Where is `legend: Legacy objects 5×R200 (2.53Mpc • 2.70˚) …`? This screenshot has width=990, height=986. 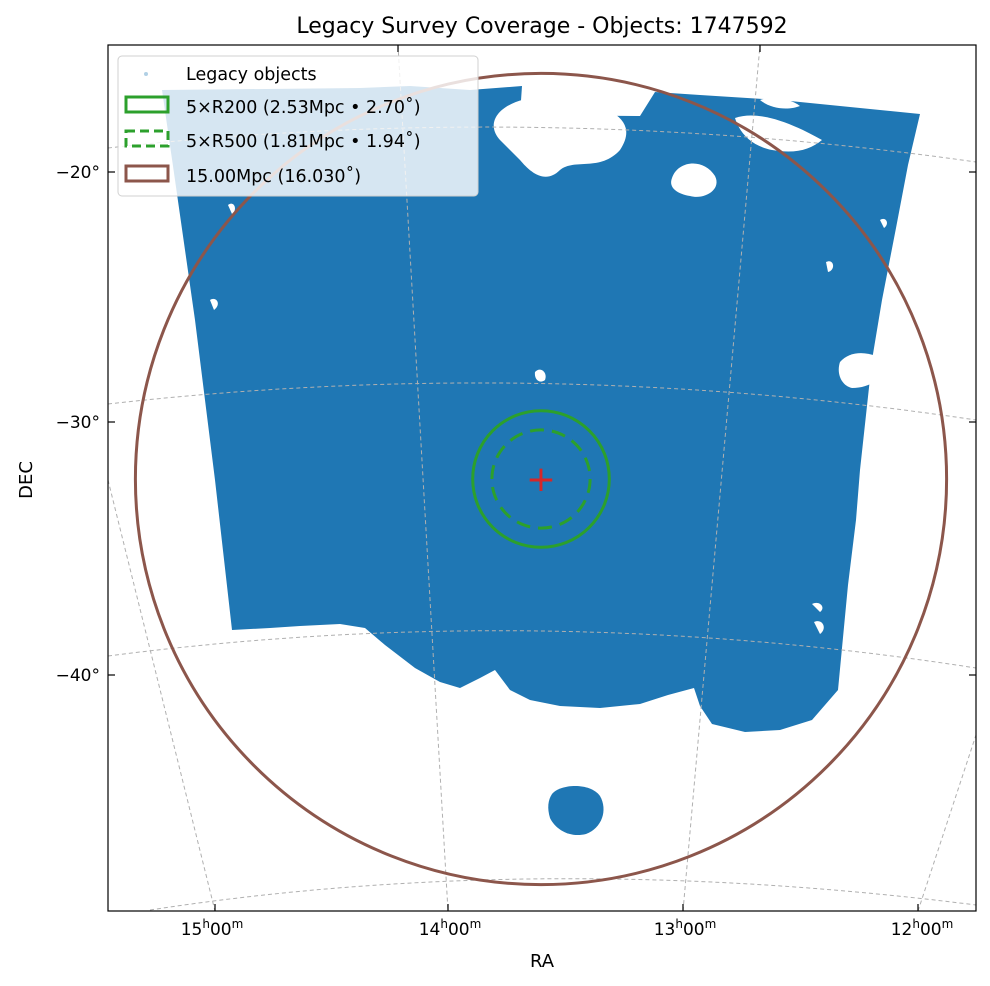 legend: Legacy objects 5×R200 (2.53Mpc • 2.70˚) … is located at coordinates (298, 126).